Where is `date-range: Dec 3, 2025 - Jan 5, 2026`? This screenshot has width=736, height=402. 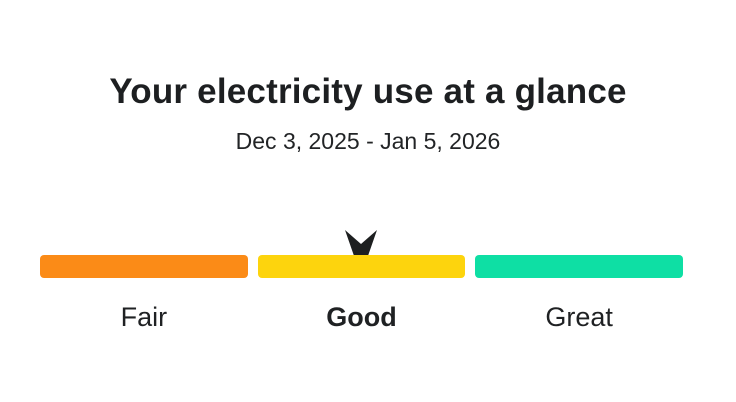 date-range: Dec 3, 2025 - Jan 5, 2026 is located at coordinates (368, 141).